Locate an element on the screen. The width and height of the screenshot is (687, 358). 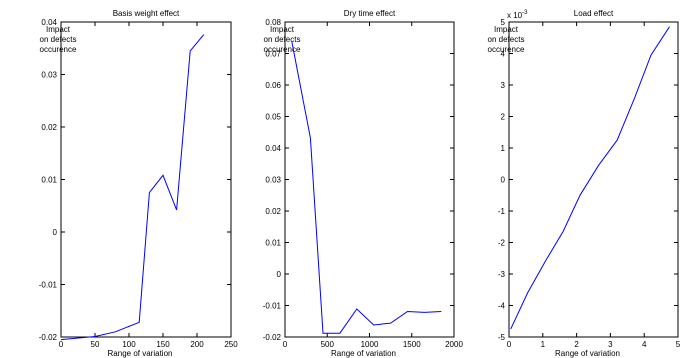
x-tick-label: 4 is located at coordinates (644, 344).